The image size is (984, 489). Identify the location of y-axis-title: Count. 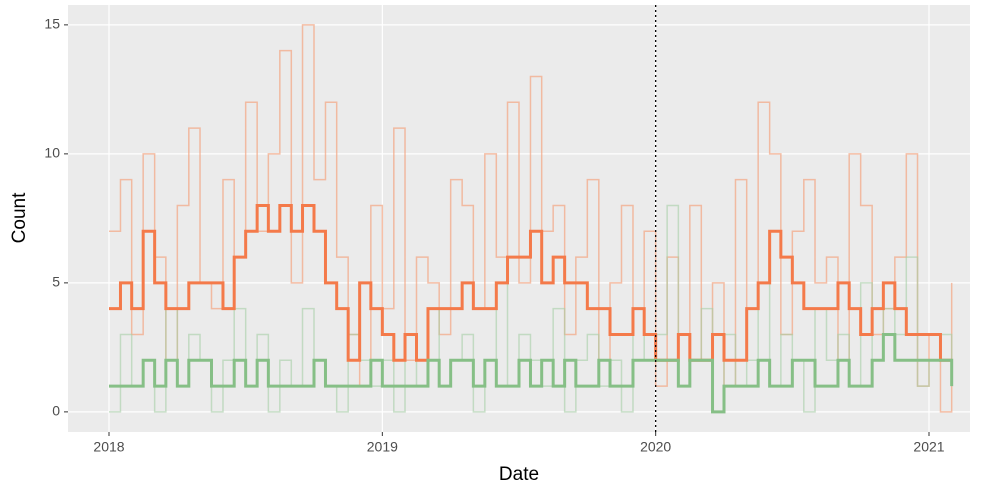
(19, 217).